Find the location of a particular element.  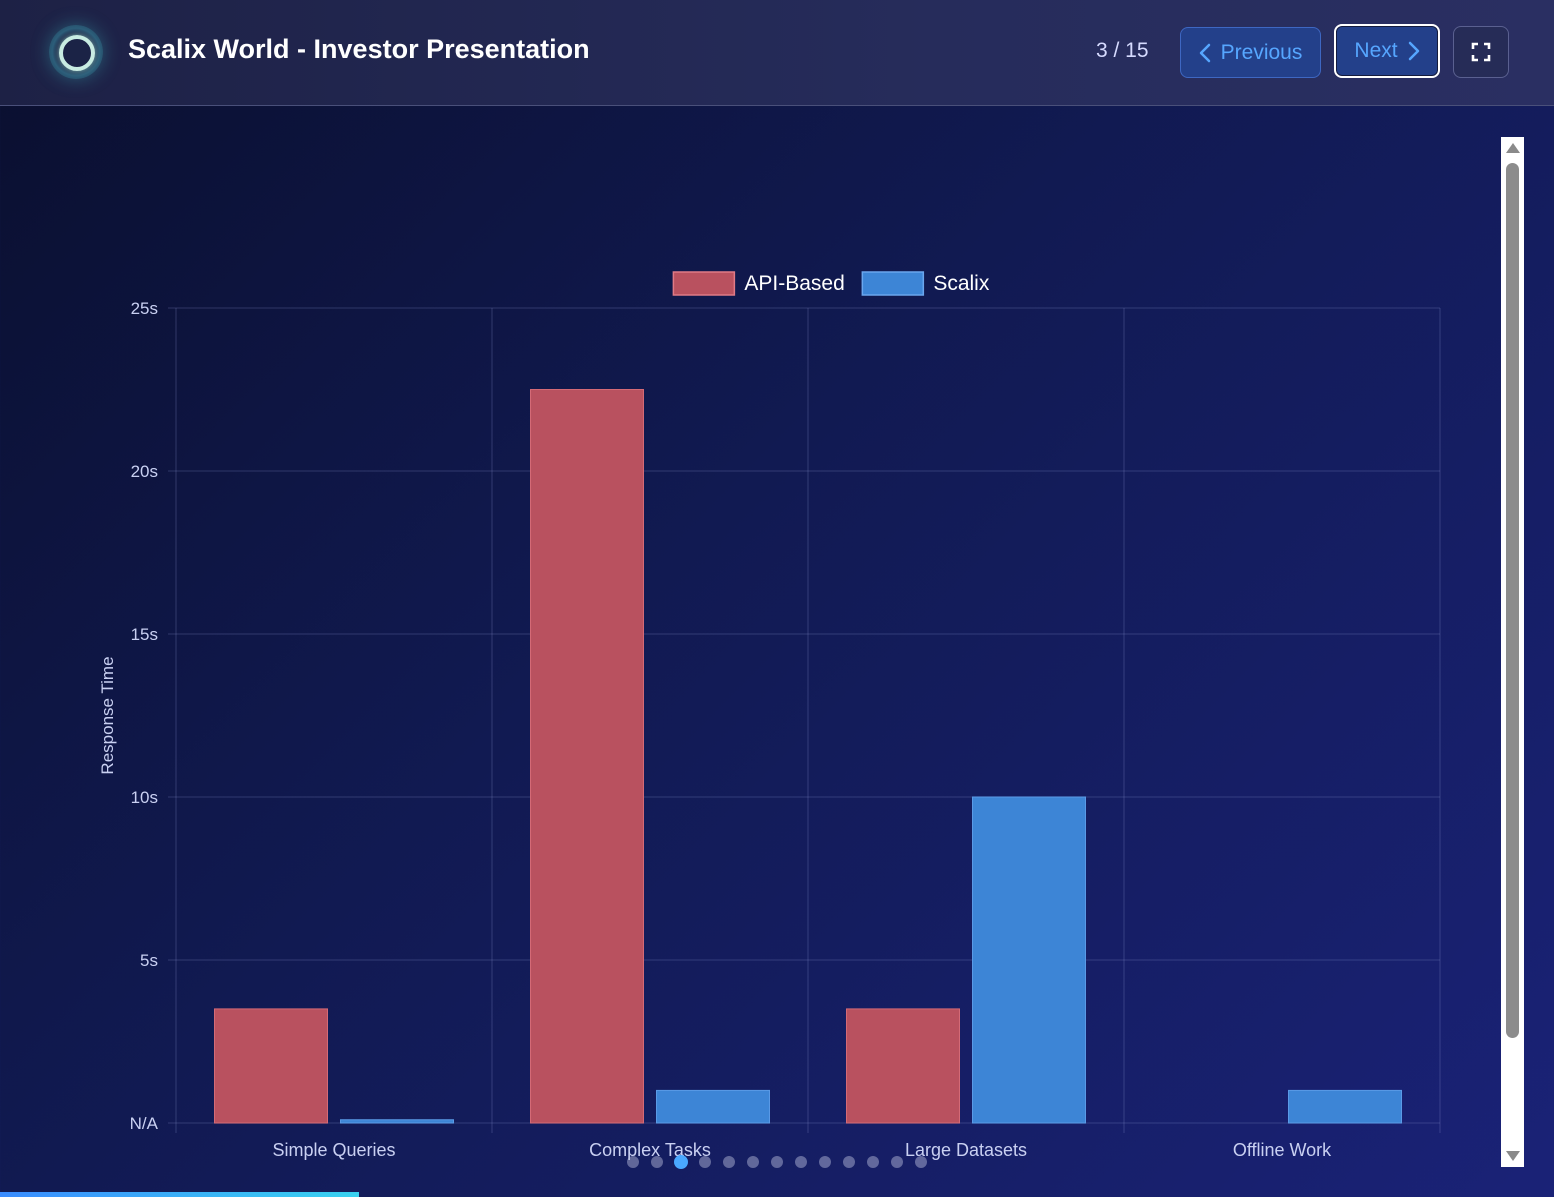

progress-track is located at coordinates (777, 1194).